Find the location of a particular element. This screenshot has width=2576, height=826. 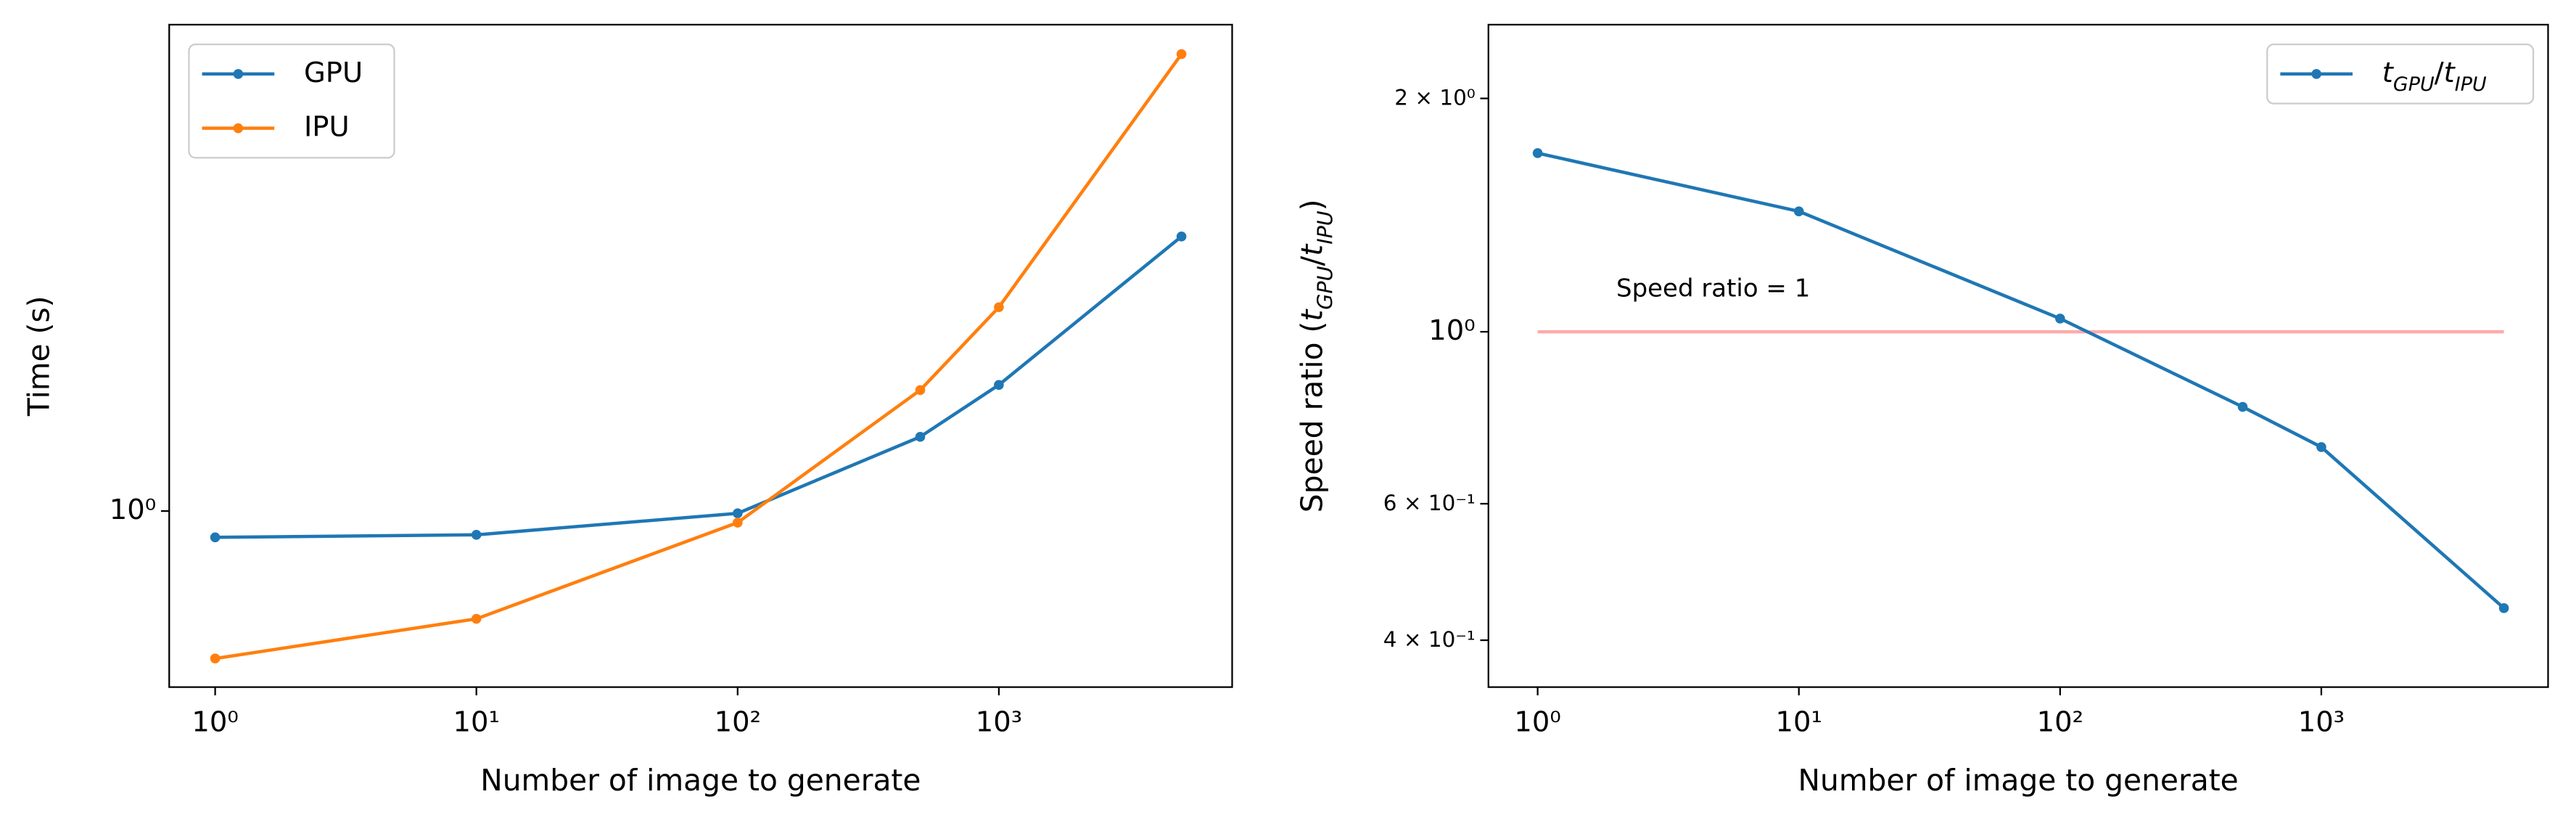

legend-label: tGPU/tIPU is located at coordinates (2434, 75).